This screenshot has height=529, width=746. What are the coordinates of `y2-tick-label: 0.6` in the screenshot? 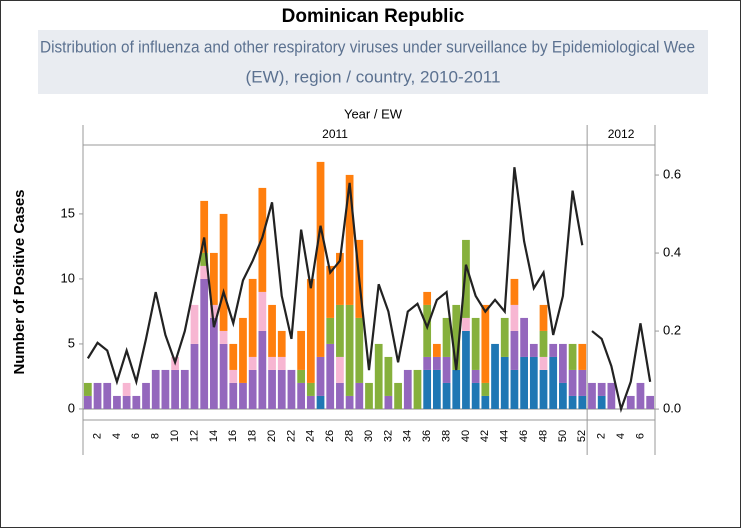 It's located at (672, 173).